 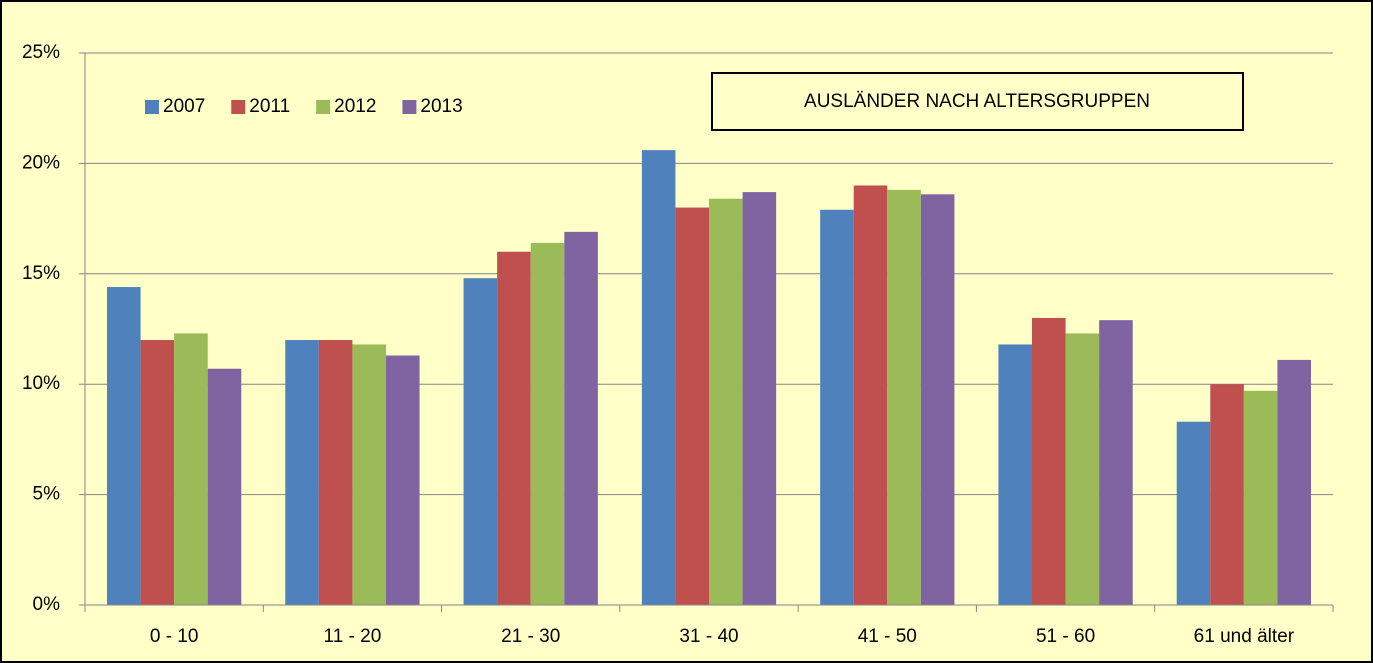 I want to click on x-tick-label: 51 - 60, so click(x=1065, y=636).